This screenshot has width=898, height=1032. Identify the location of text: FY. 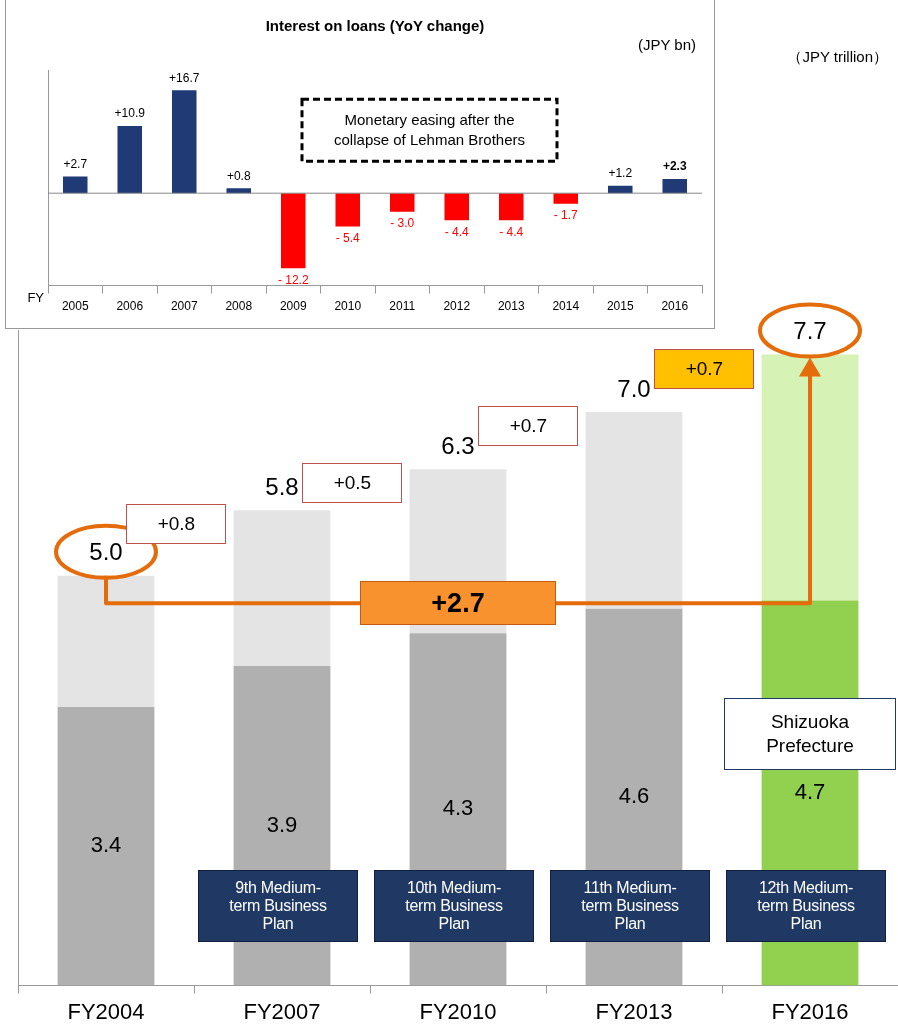
(36, 297).